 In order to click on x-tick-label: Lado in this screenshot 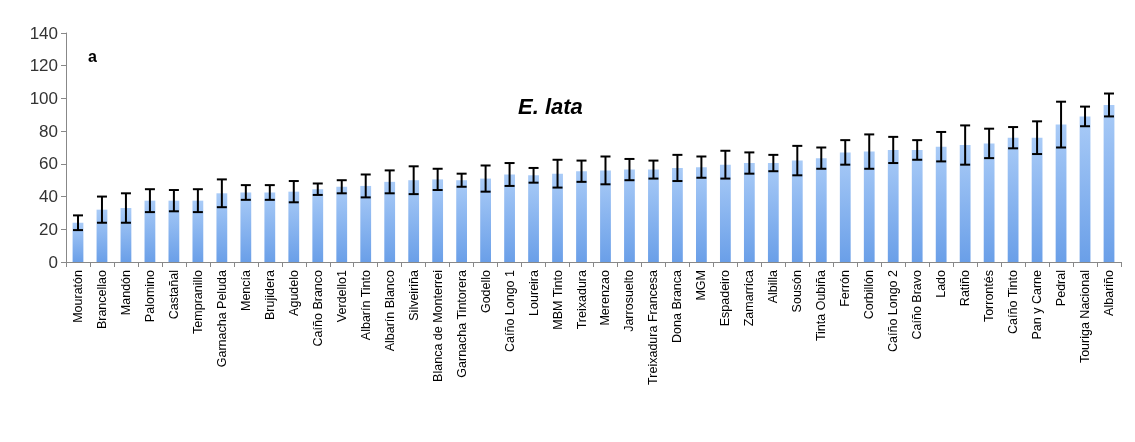, I will do `click(941, 283)`.